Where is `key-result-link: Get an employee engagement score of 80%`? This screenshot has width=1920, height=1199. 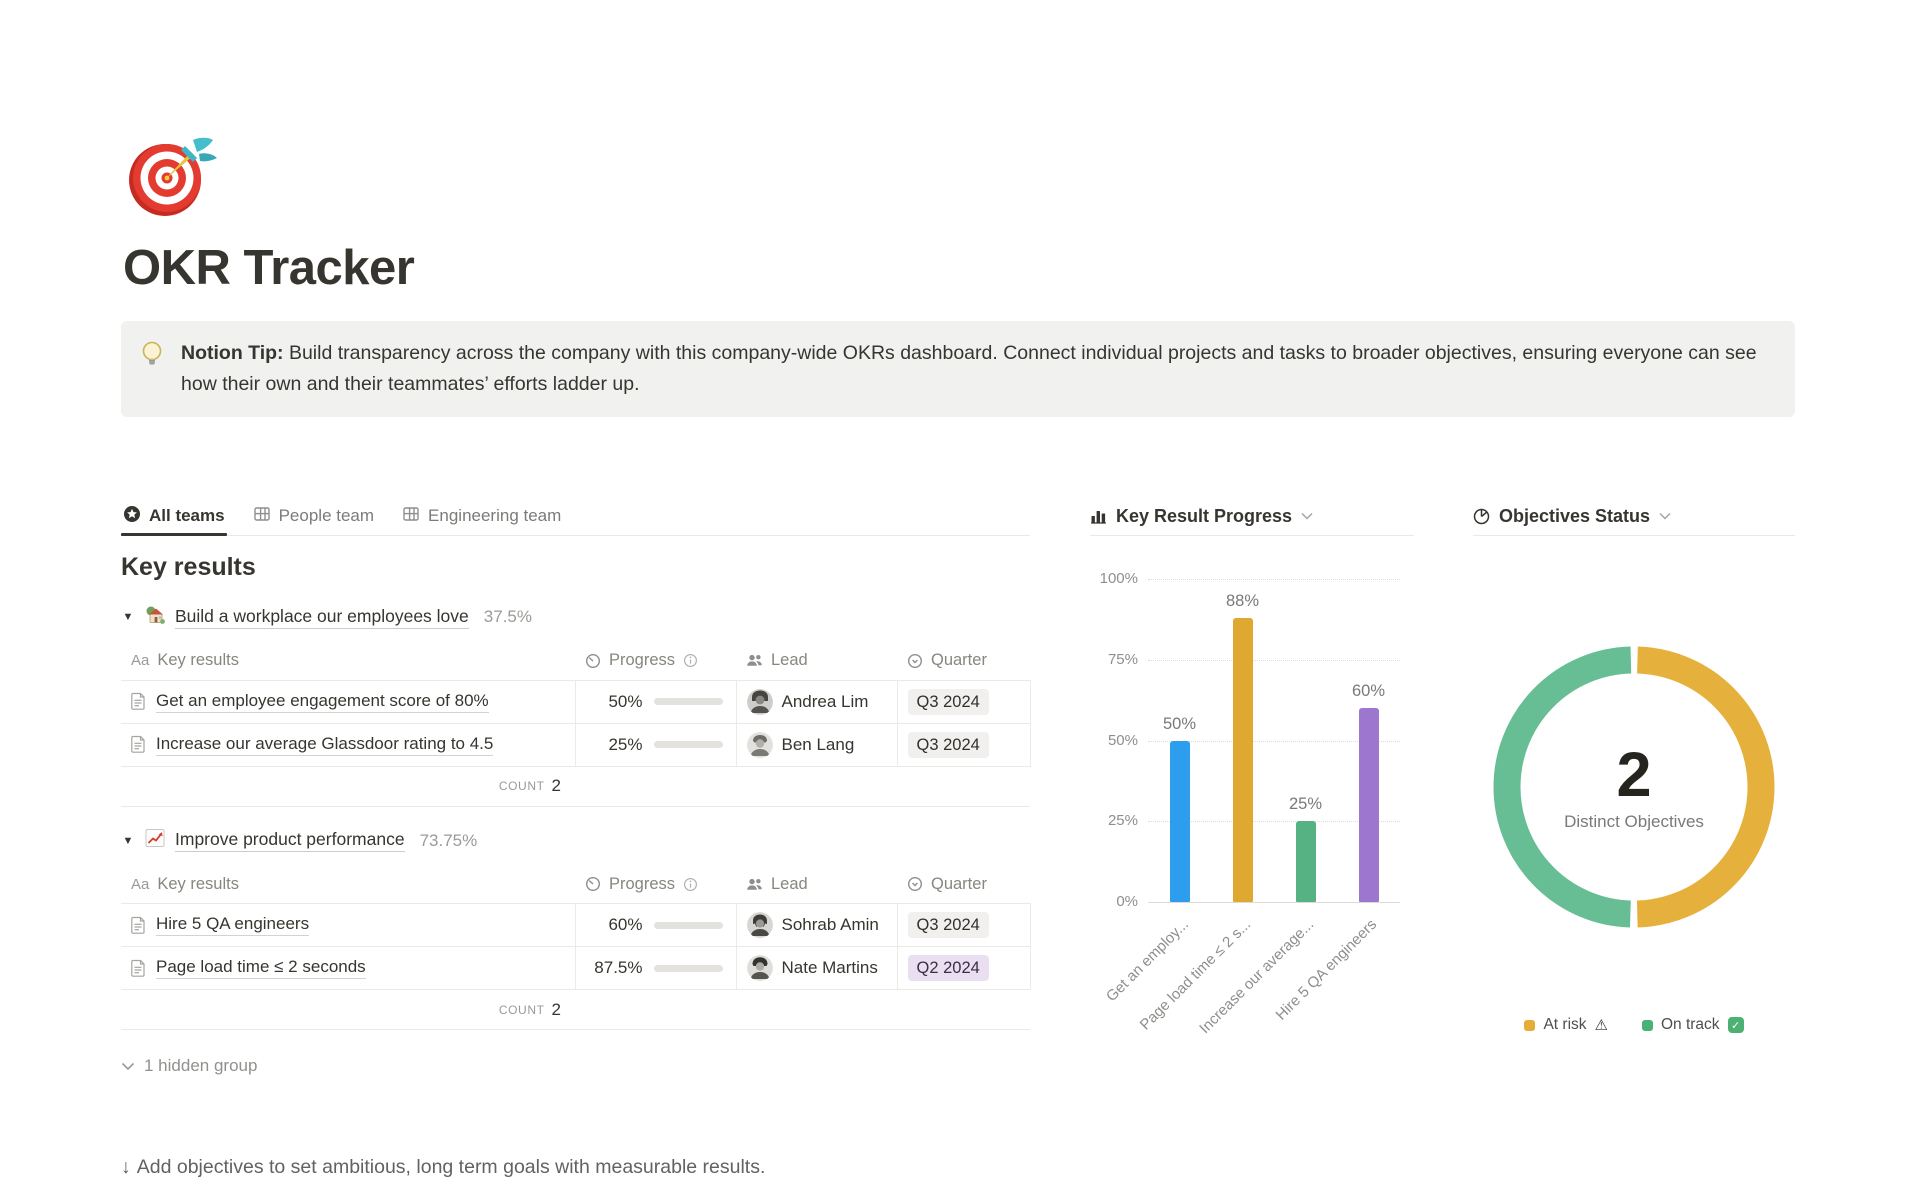 key-result-link: Get an employee engagement score of 80% is located at coordinates (322, 702).